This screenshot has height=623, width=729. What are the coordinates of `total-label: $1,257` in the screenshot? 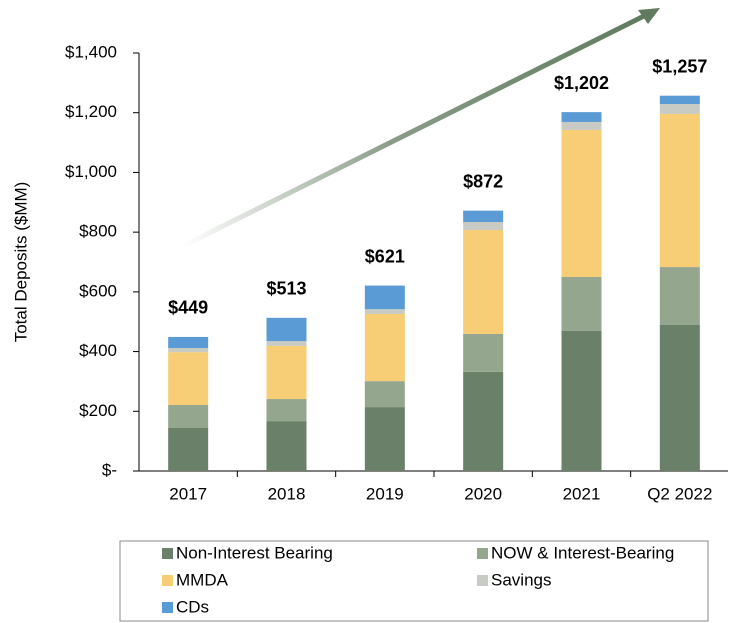 It's located at (679, 66).